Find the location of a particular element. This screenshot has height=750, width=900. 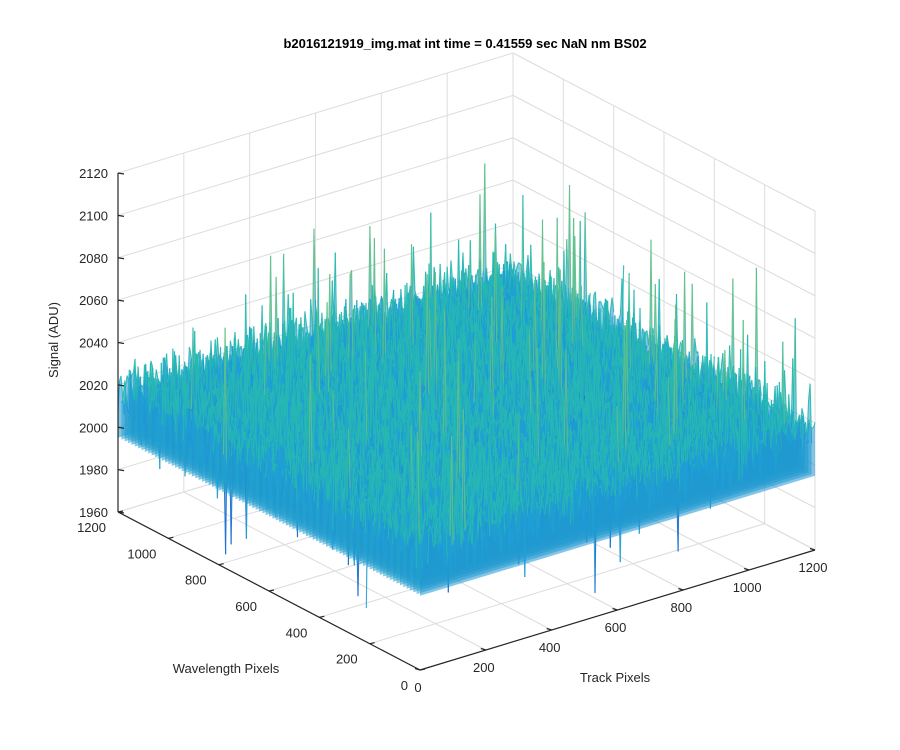

floor-grid-y is located at coordinates (567, 584).